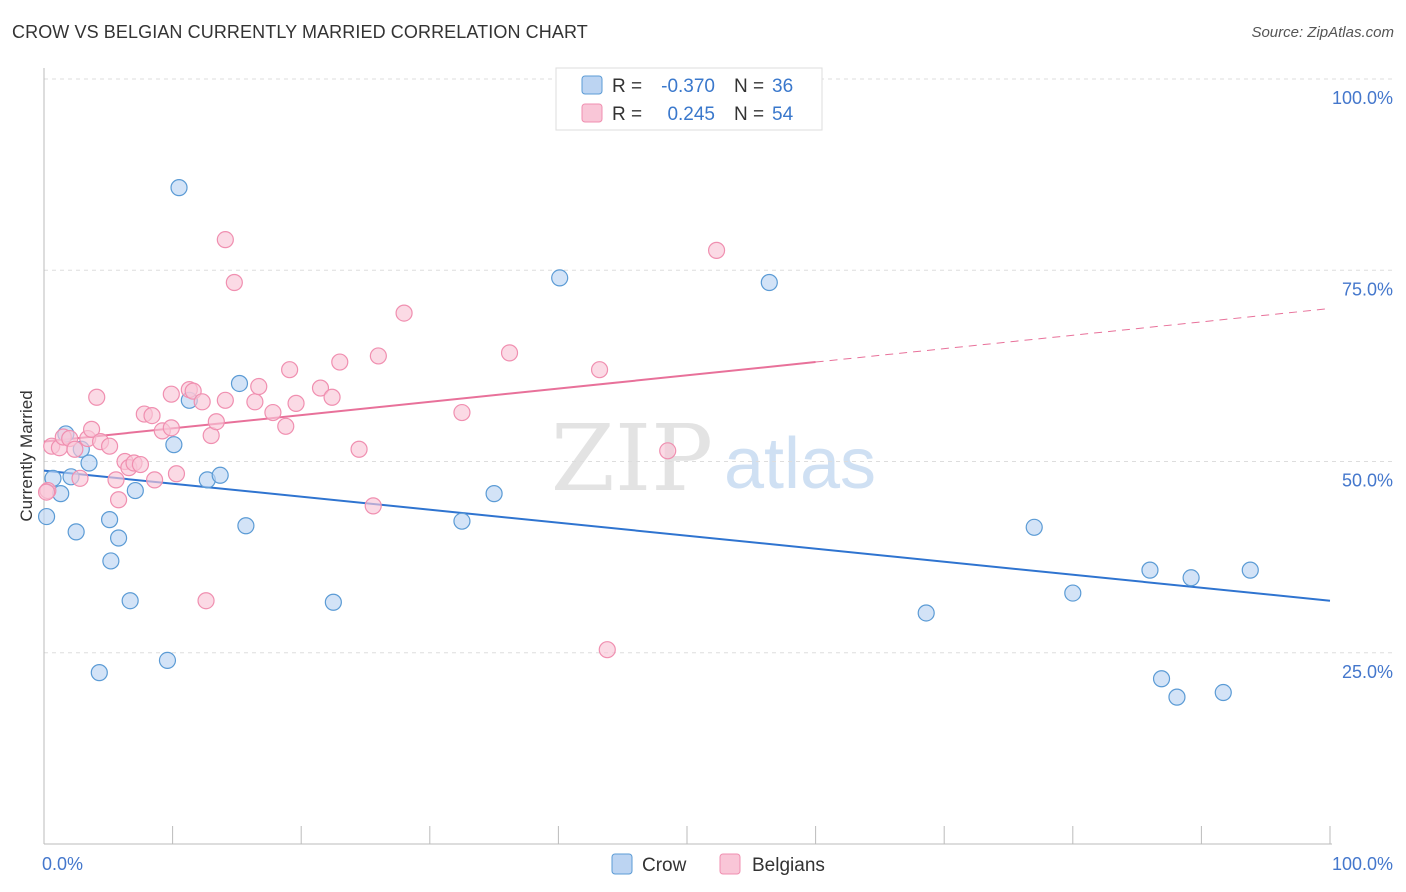 The image size is (1406, 892). What do you see at coordinates (664, 865) in the screenshot?
I see `crow-series-label: Crow` at bounding box center [664, 865].